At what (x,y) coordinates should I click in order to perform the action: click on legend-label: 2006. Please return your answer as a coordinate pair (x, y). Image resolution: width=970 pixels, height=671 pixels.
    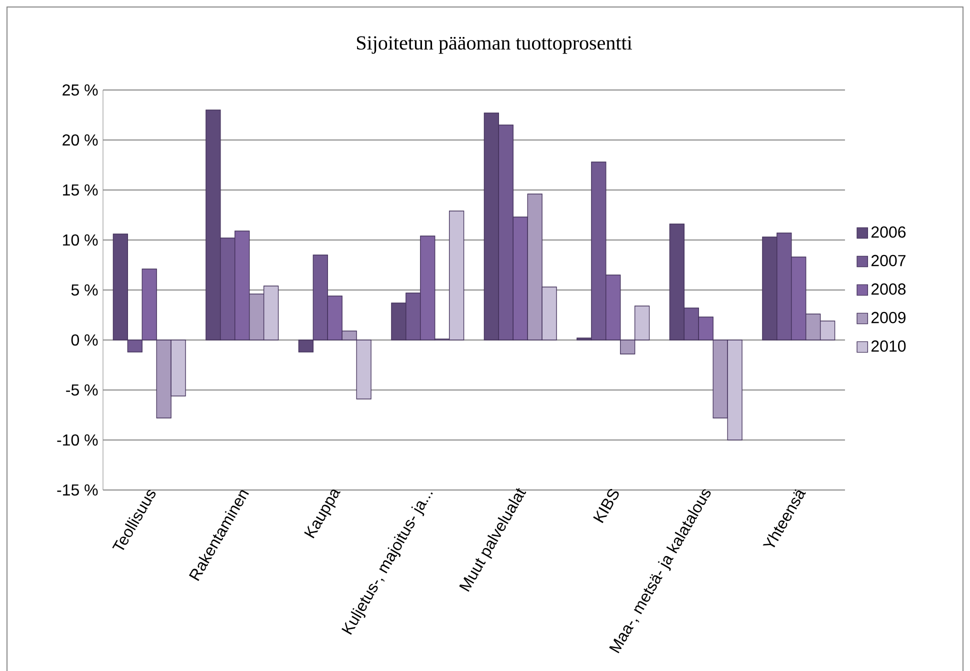
    Looking at the image, I should click on (888, 232).